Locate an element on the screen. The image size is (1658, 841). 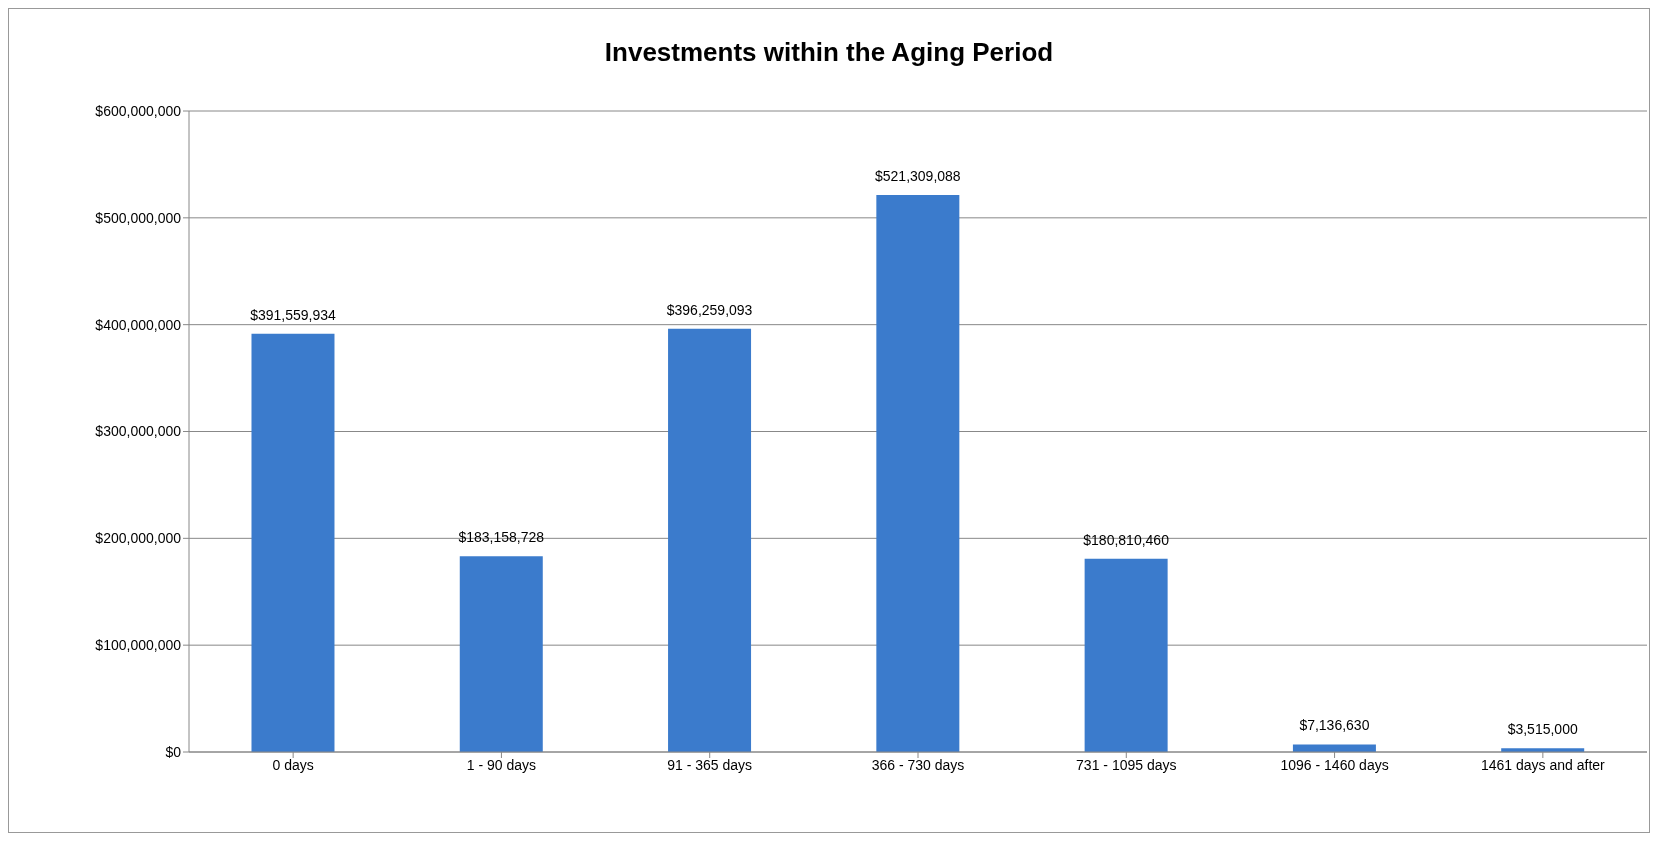
data-label: $183,158,728 is located at coordinates (501, 537).